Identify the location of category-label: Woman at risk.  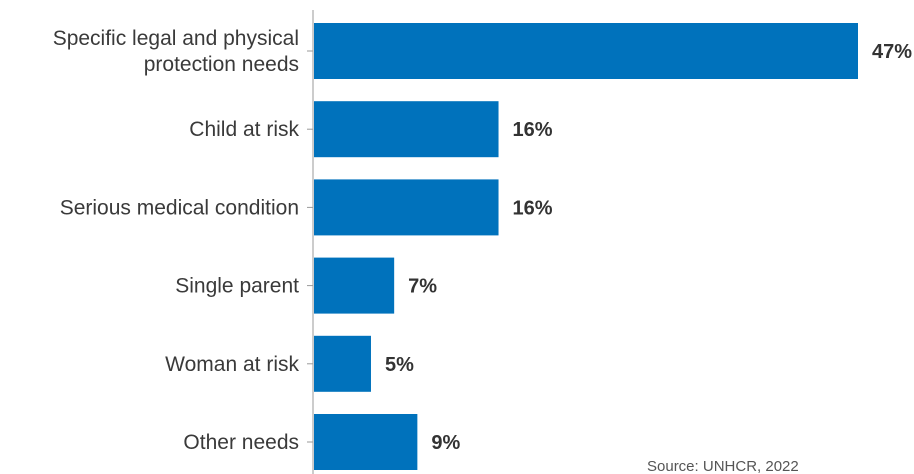
(232, 364).